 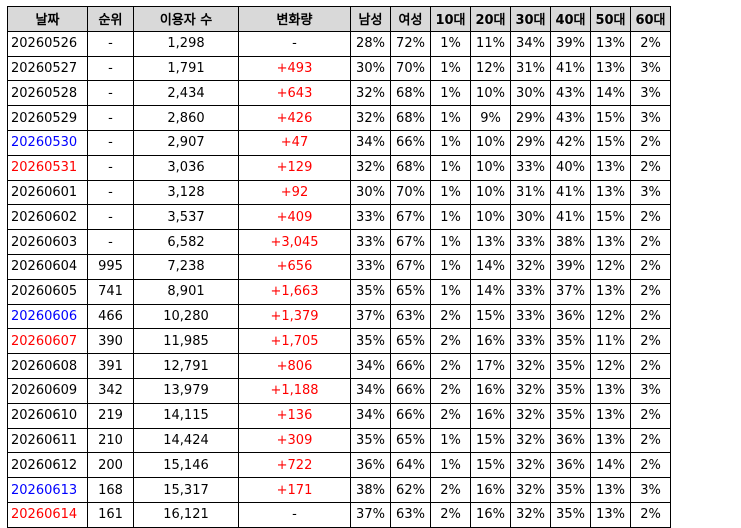 What do you see at coordinates (186, 490) in the screenshot?
I see `users-cell: 15,317` at bounding box center [186, 490].